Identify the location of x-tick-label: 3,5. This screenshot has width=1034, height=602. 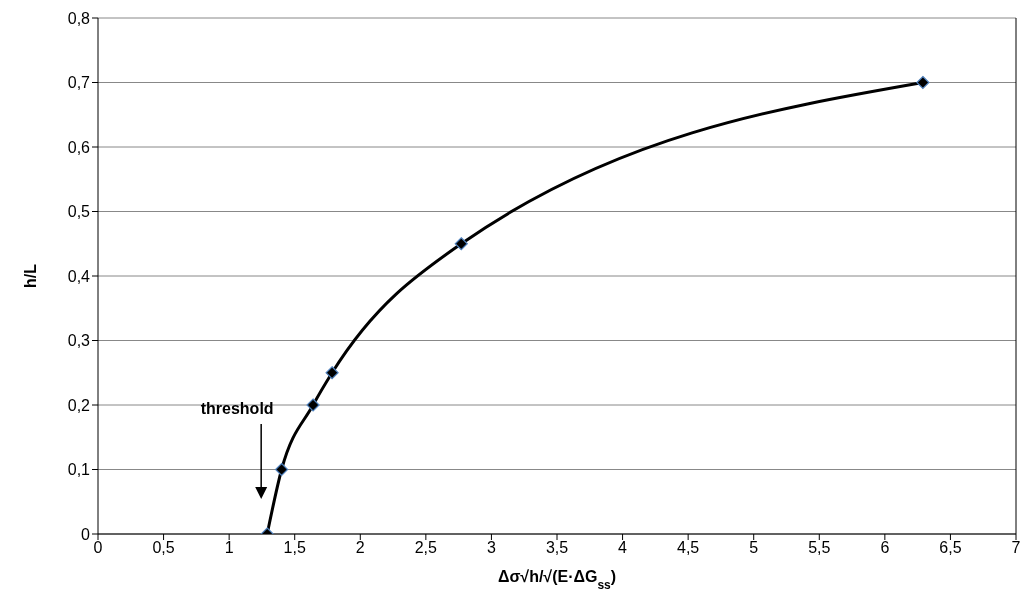
(557, 548).